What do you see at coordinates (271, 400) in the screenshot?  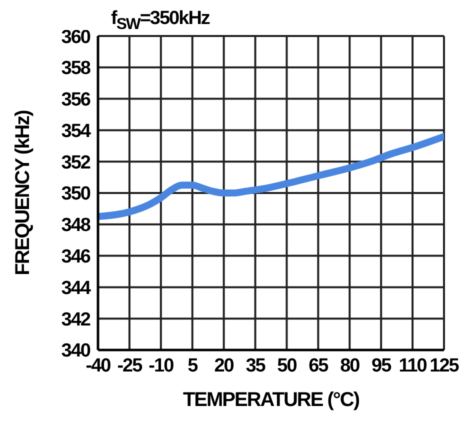 I see `x-axis-title: TEMPERATURE (°C)` at bounding box center [271, 400].